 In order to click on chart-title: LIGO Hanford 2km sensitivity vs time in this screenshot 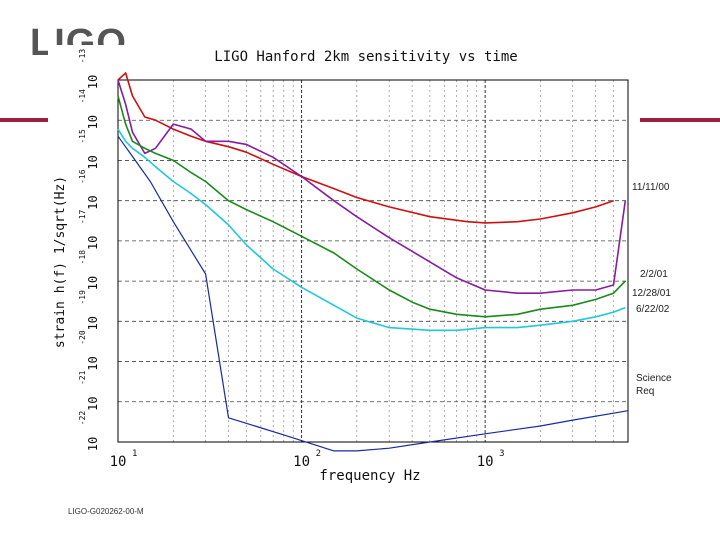, I will do `click(365, 57)`.